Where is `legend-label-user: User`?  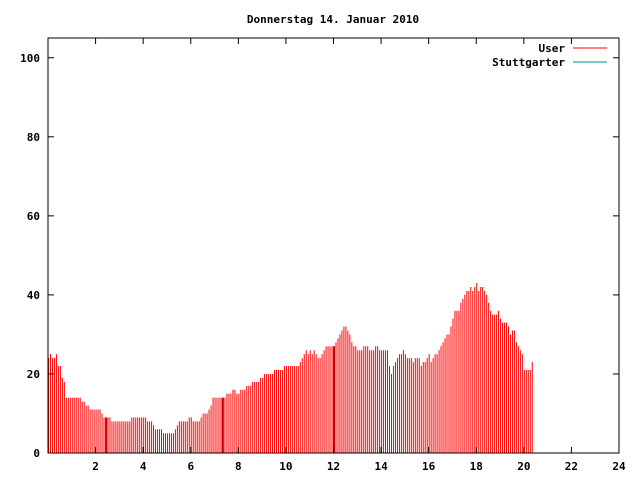
legend-label-user: User is located at coordinates (552, 48).